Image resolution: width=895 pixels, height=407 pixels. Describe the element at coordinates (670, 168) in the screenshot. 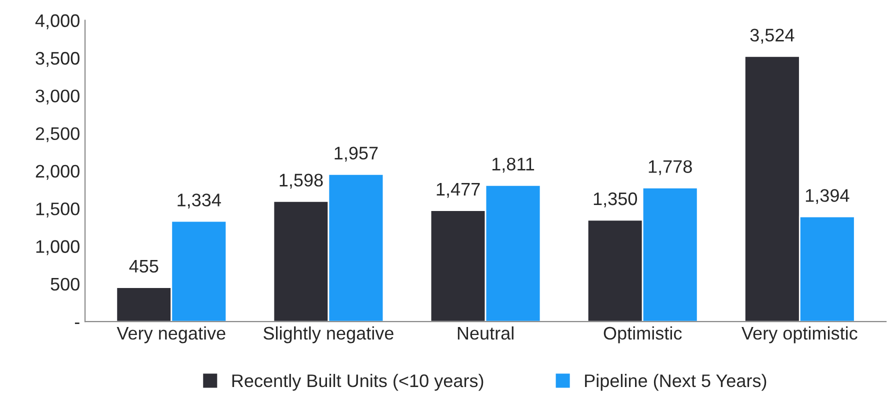

I see `data-label: 1,778` at that location.